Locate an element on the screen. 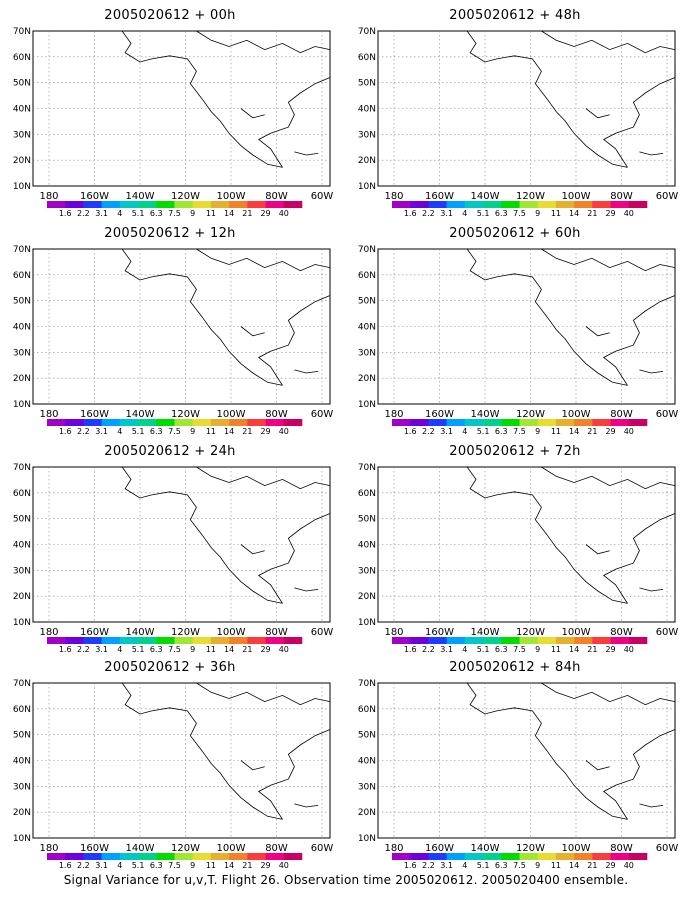 The image size is (692, 900). lat-tick-label: 40N is located at coordinates (367, 762).